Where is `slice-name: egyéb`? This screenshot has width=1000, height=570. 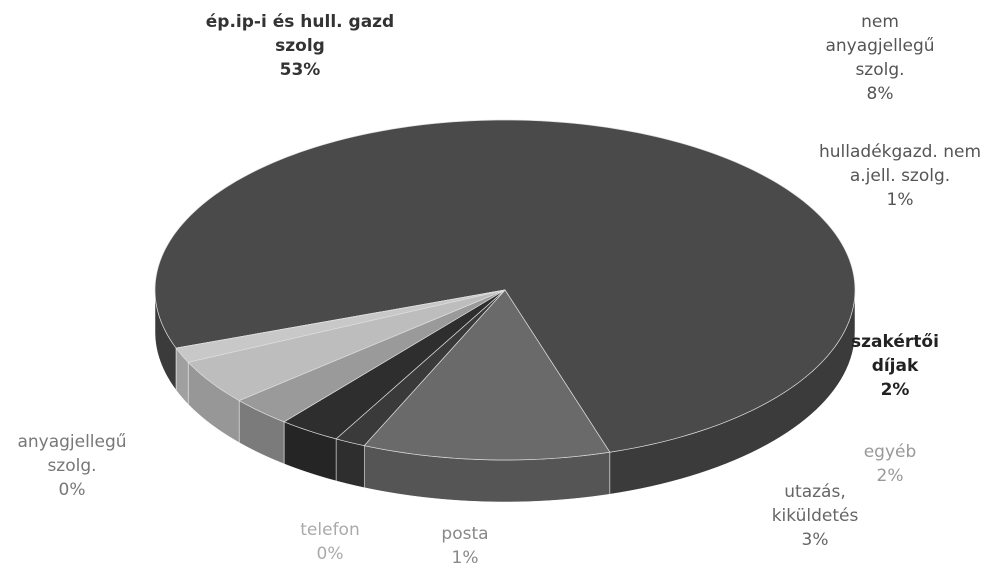
slice-name: egyéb is located at coordinates (890, 452).